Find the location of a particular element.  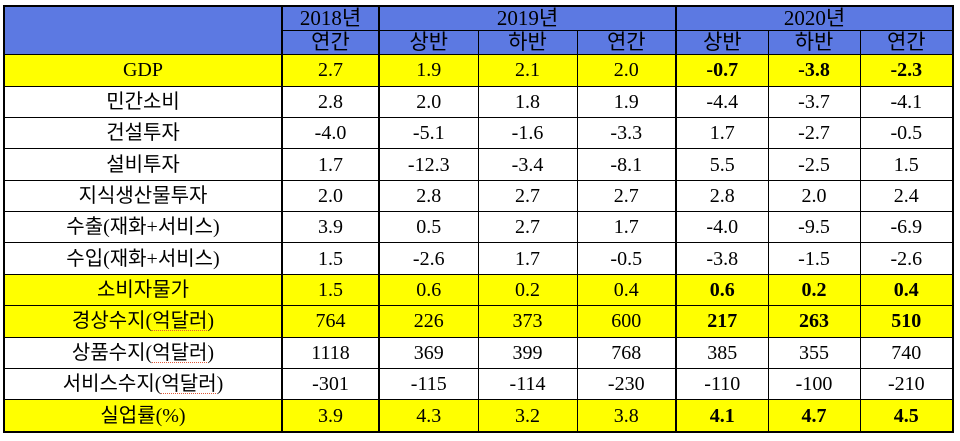

value-cell: 1.8 is located at coordinates (527, 101).